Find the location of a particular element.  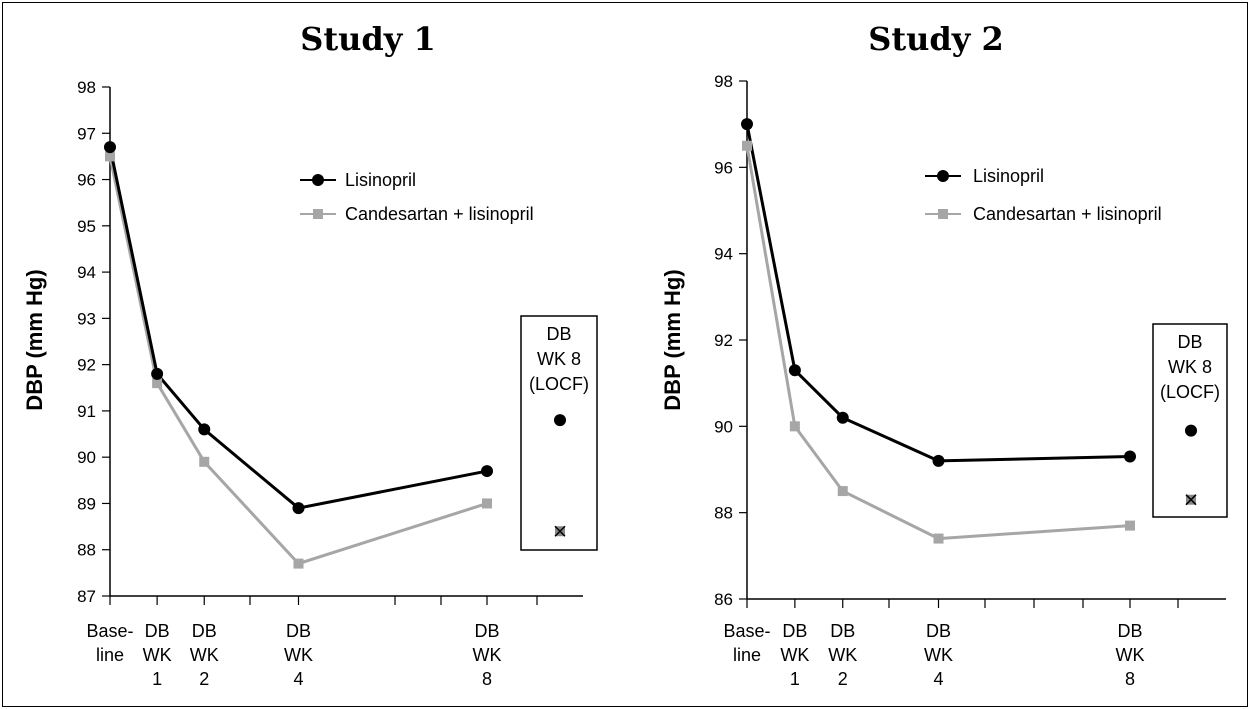

y-tick-label: 93 is located at coordinates (86, 318).